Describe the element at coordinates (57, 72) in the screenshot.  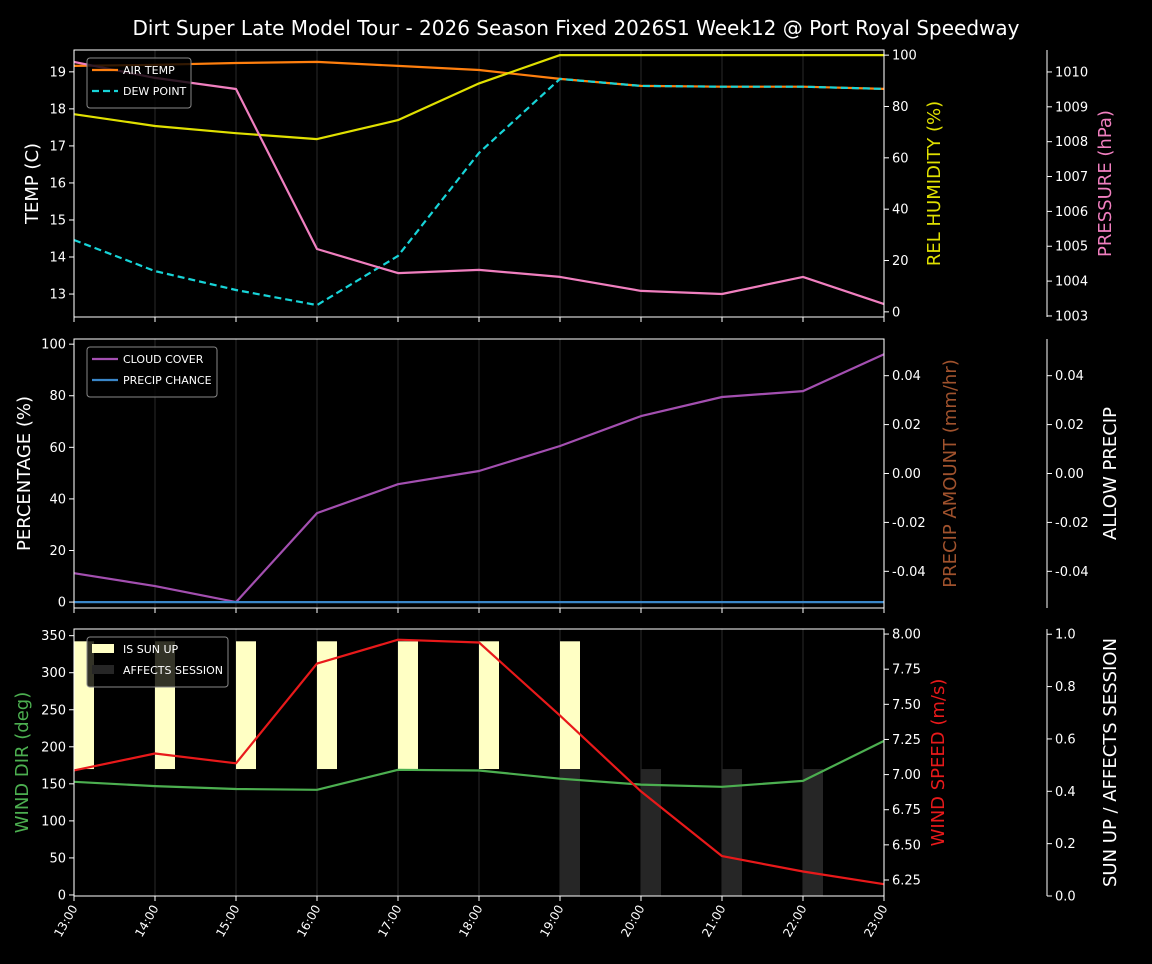
I see `y-tick-label: 19` at that location.